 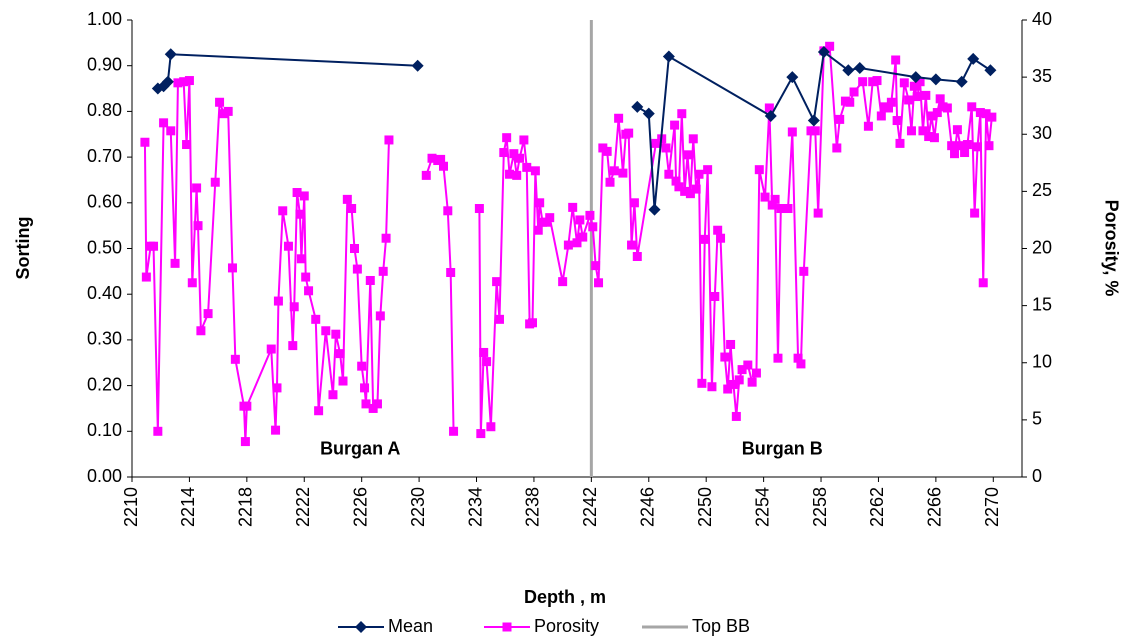 I want to click on legend-marker, so click(x=507, y=627).